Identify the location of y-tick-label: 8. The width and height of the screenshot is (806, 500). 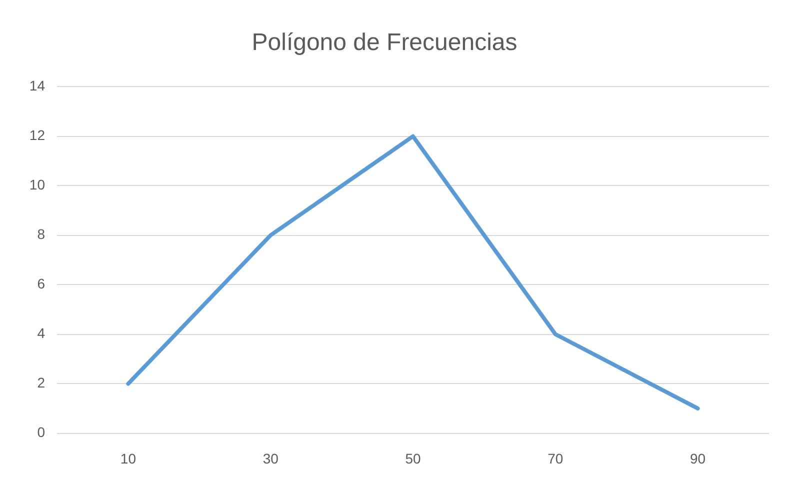
(41, 234).